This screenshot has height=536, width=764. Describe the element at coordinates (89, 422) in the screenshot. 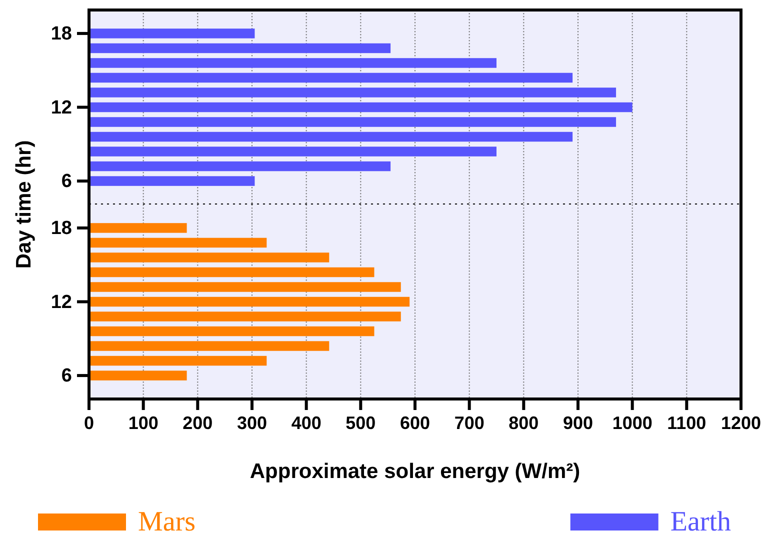

I see `x-tick-label: 0` at that location.